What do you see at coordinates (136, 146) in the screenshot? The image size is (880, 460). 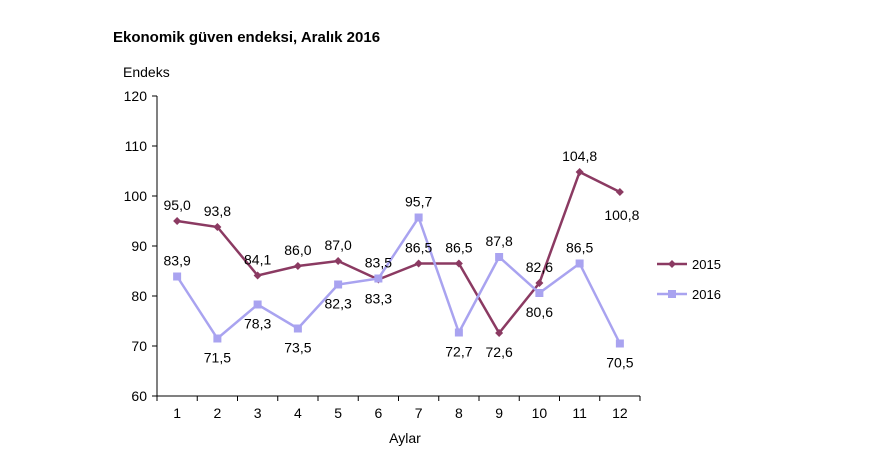 I see `y-tick-label: 110` at bounding box center [136, 146].